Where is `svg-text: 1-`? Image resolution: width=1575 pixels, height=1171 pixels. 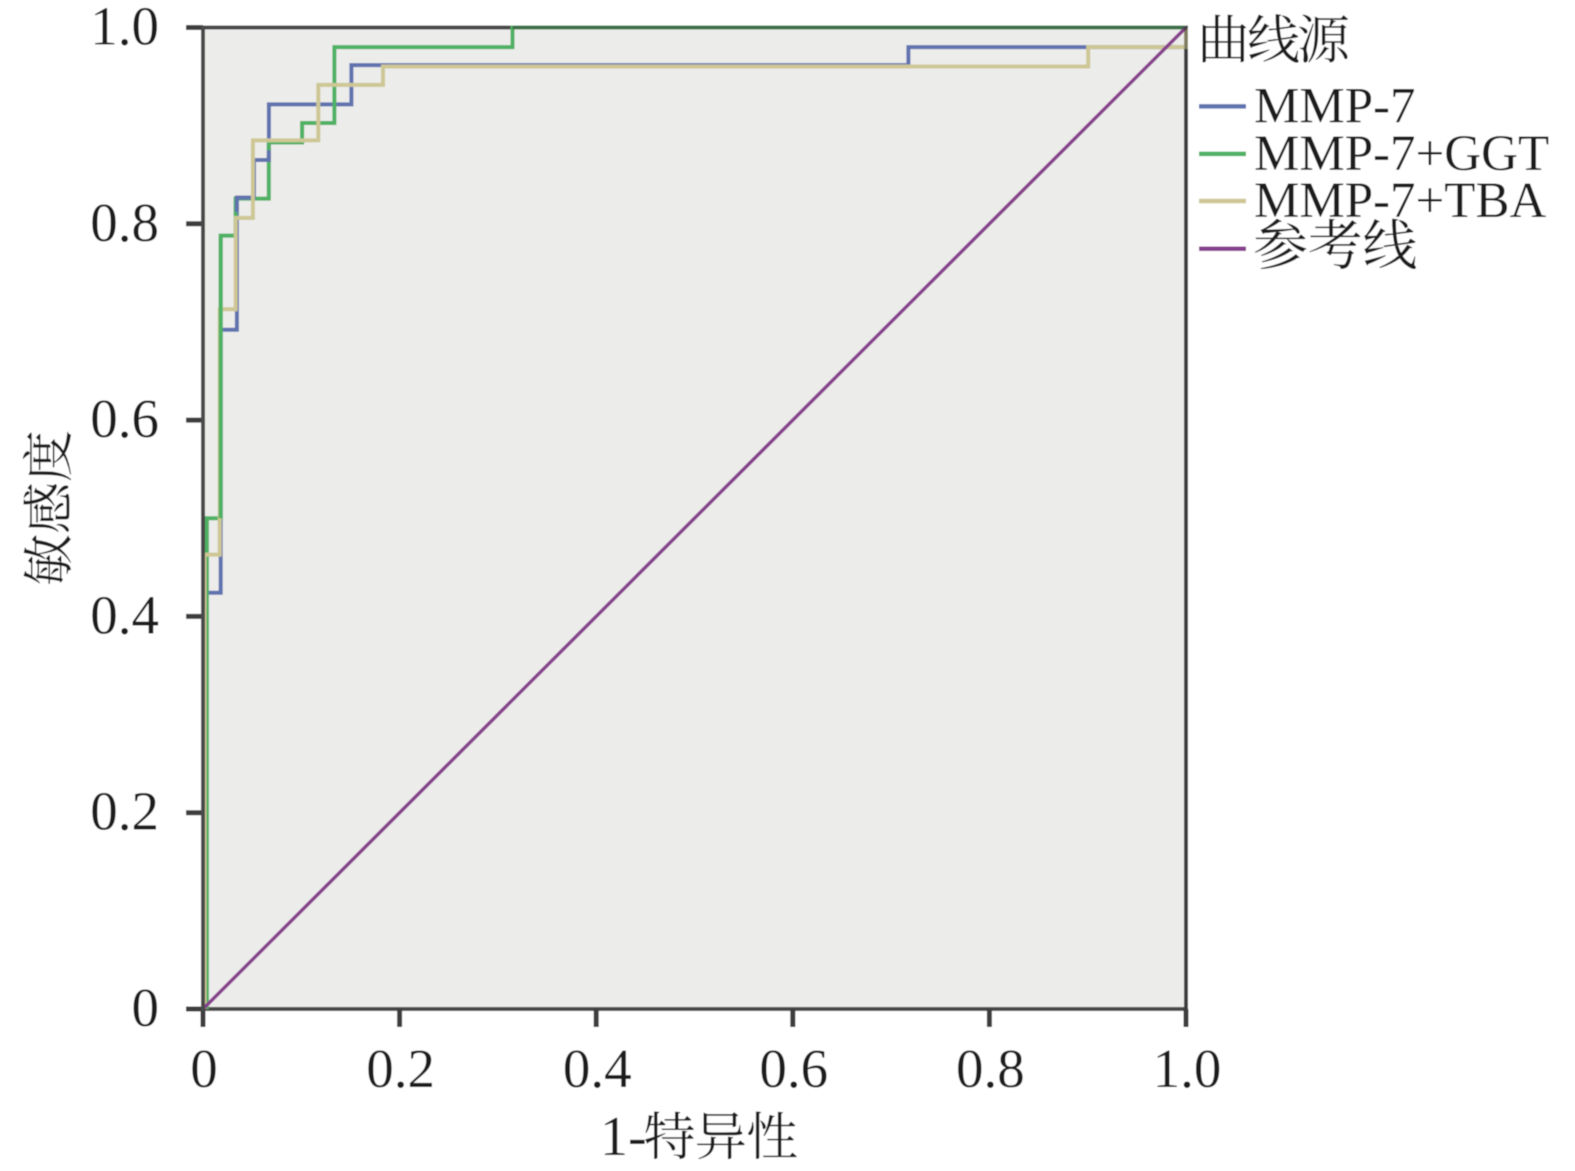
svg-text: 1- is located at coordinates (623, 1137).